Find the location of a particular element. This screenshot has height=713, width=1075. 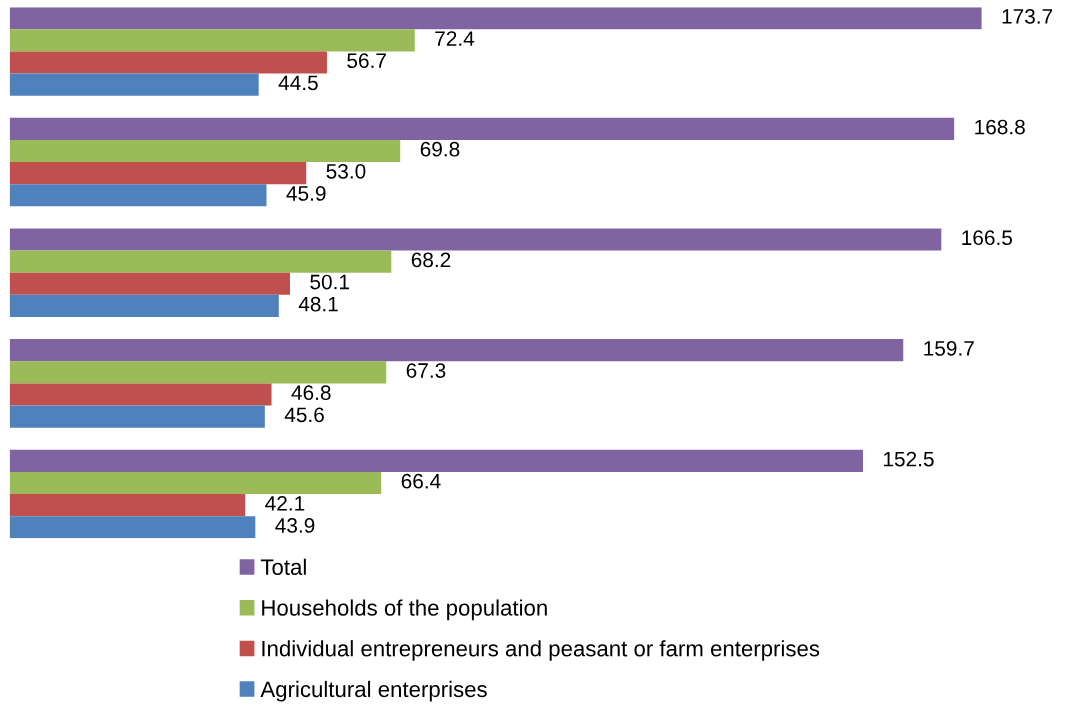

data-label: 166.5 is located at coordinates (987, 238).